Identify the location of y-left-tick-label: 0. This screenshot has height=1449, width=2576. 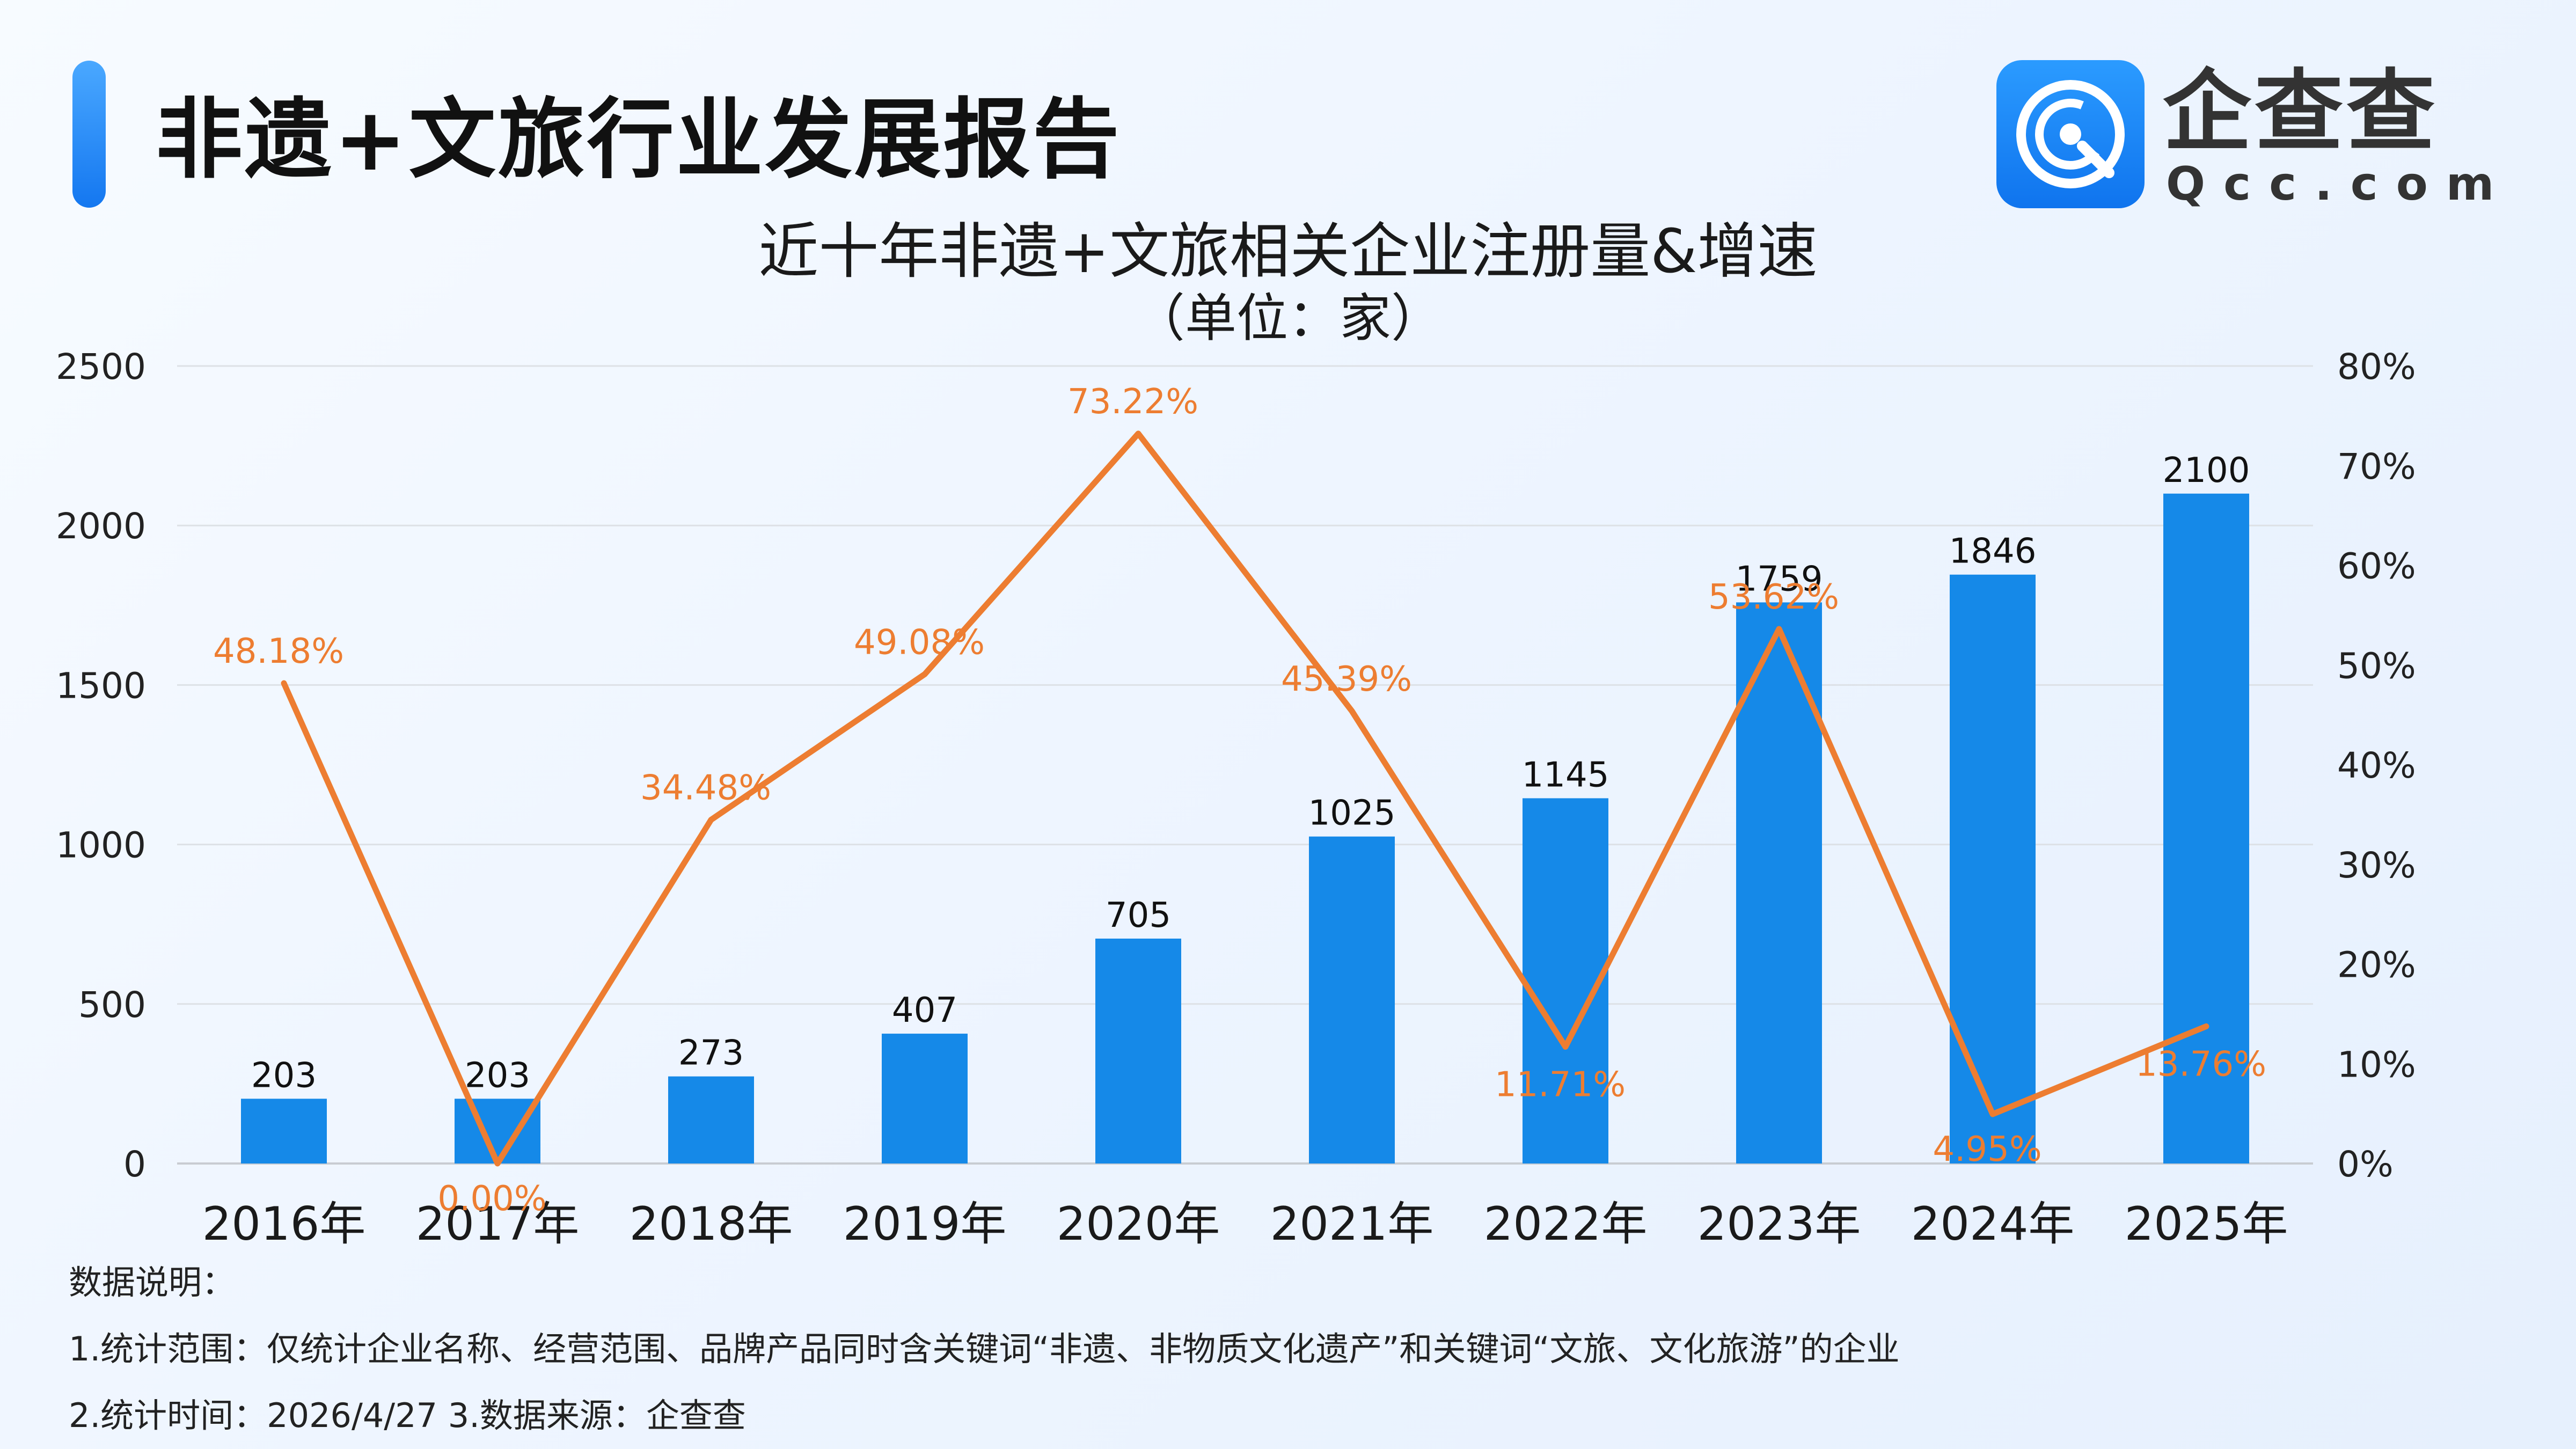
(134, 1164).